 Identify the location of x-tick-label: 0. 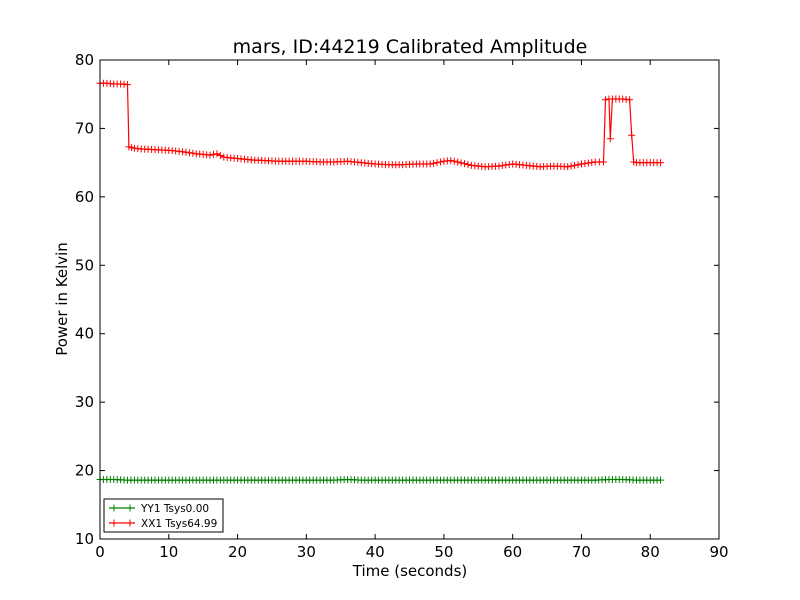
(100, 552).